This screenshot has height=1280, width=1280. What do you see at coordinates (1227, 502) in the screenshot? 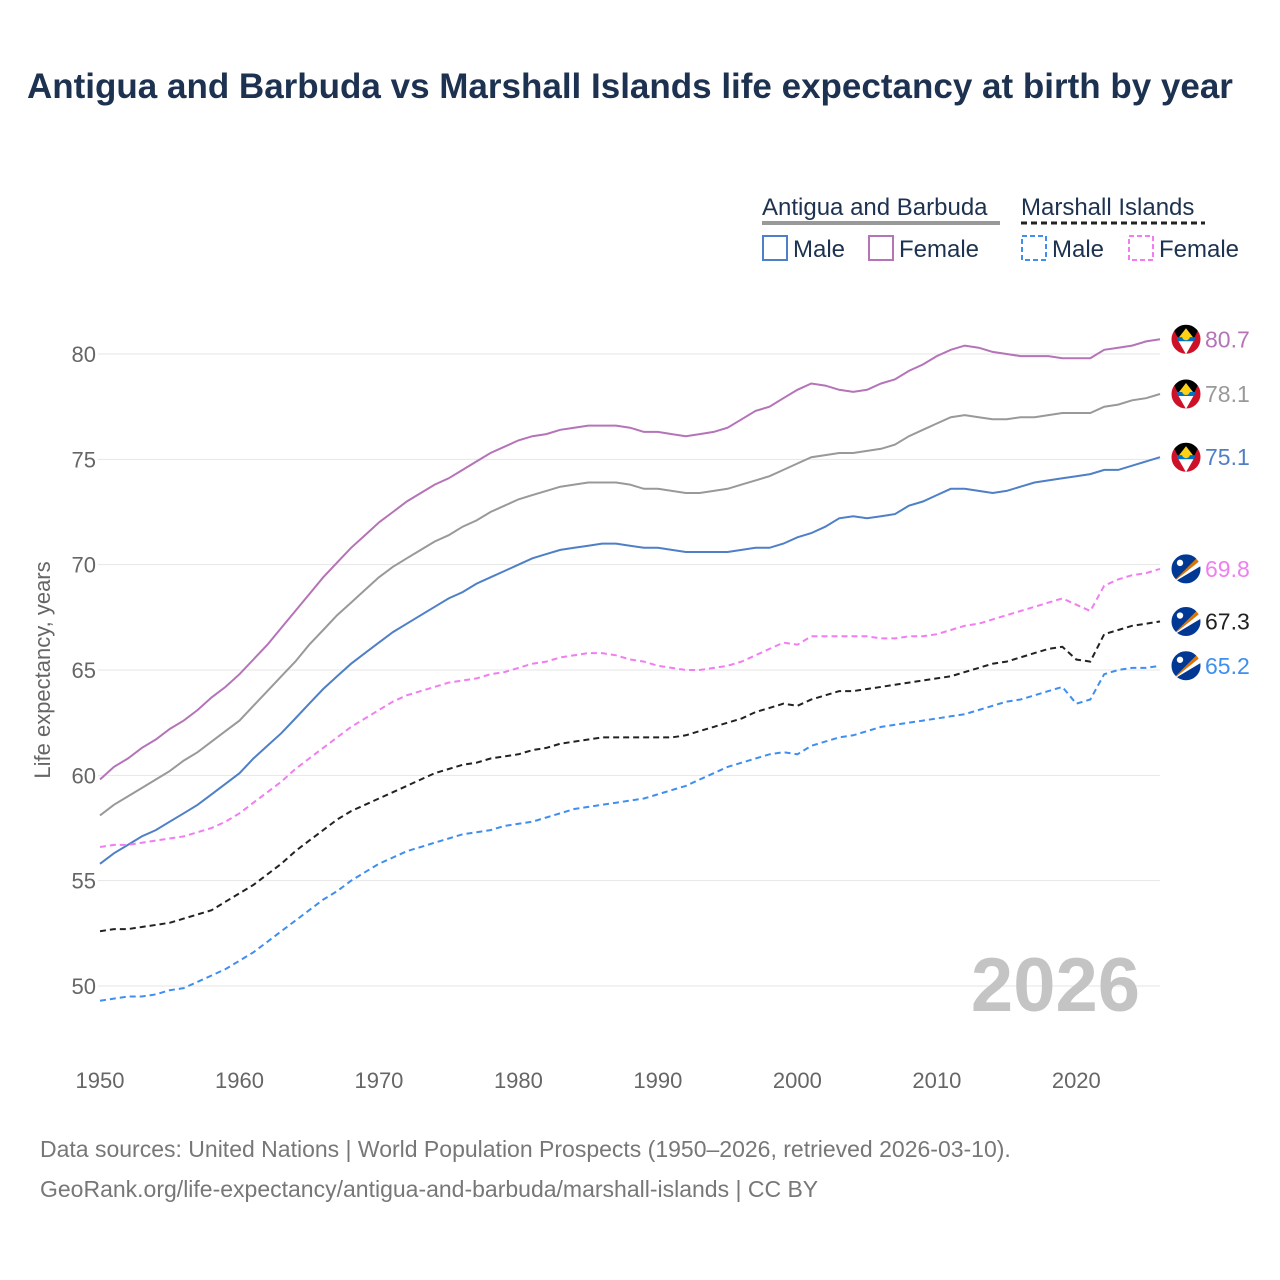
I see `end-labels: 80.7 78.1 75.1 69.8 67.3 65.2` at bounding box center [1227, 502].